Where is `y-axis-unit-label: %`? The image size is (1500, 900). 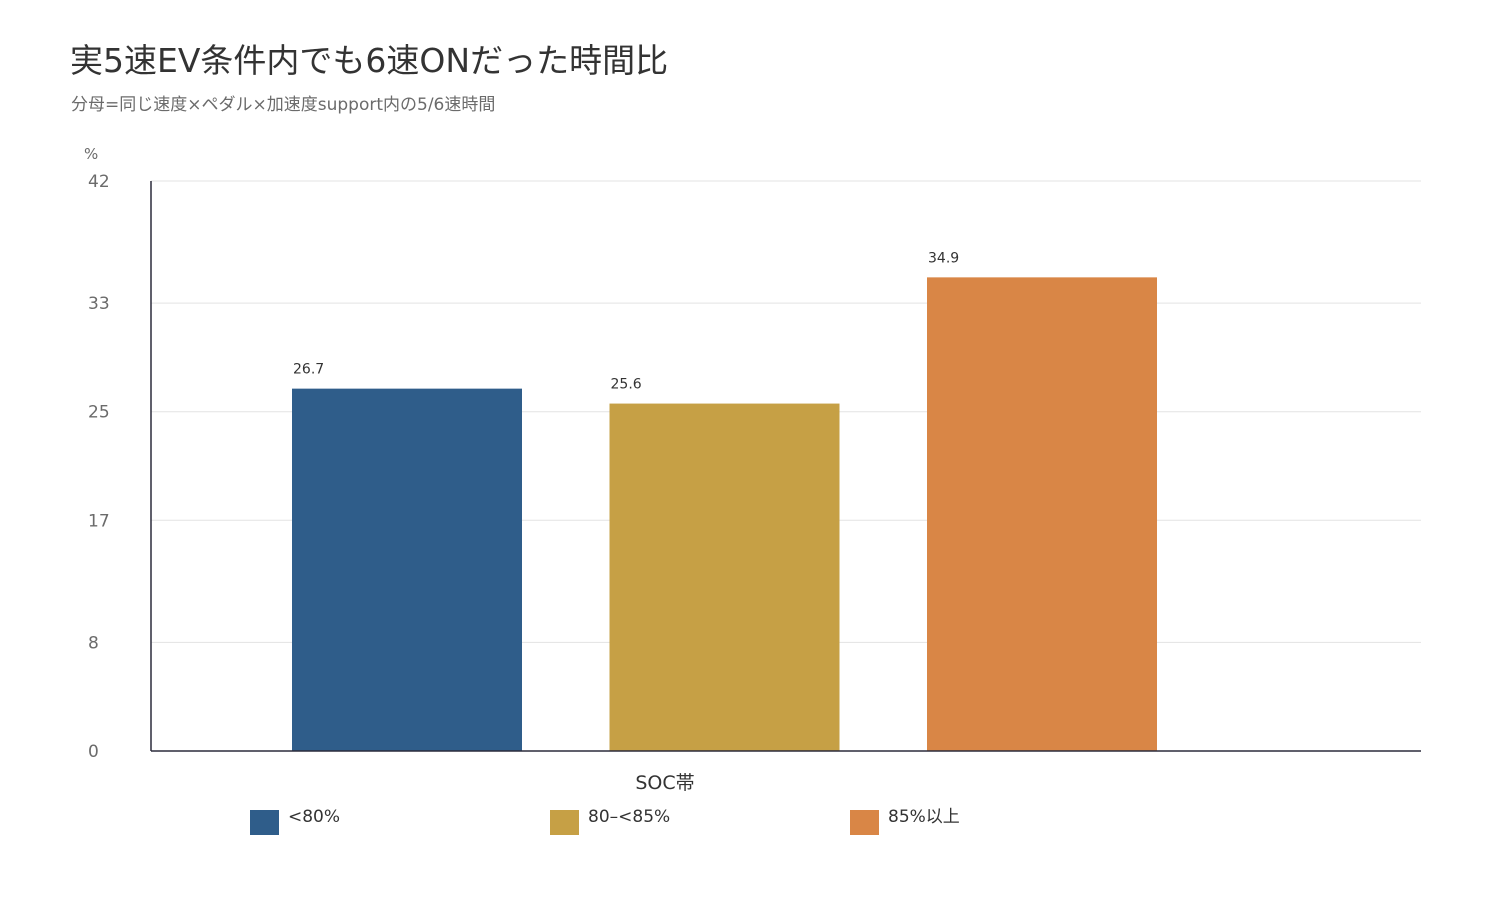
y-axis-unit-label: % is located at coordinates (91, 154).